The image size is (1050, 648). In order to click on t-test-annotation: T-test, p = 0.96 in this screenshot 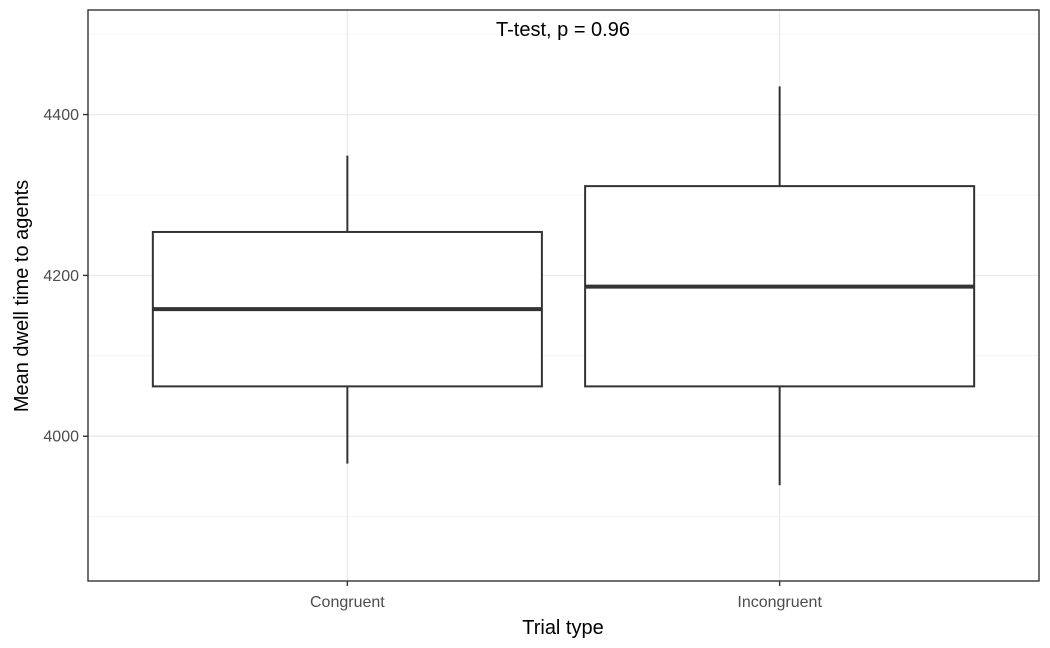, I will do `click(563, 30)`.